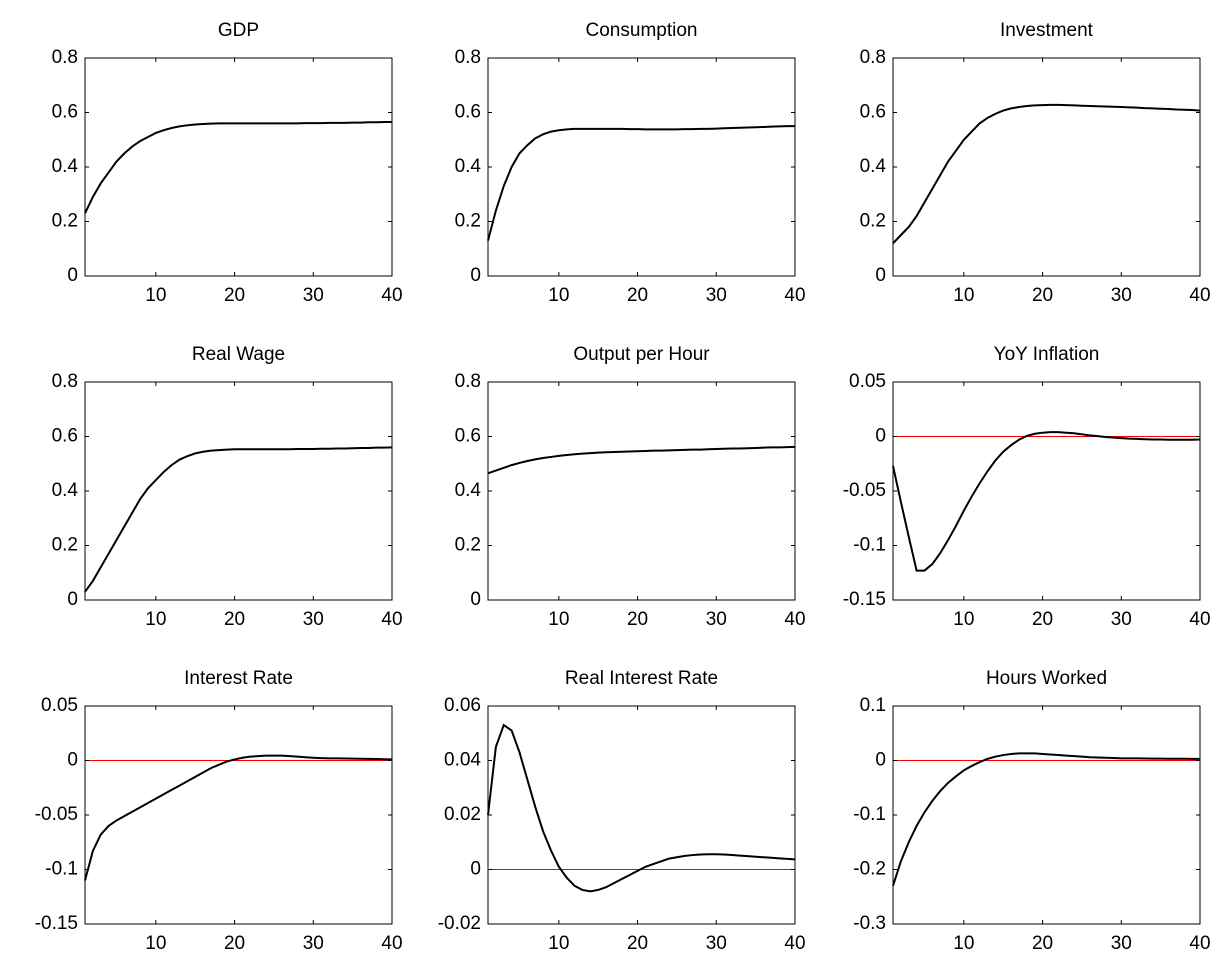  What do you see at coordinates (238, 678) in the screenshot?
I see `chart-title: Interest Rate` at bounding box center [238, 678].